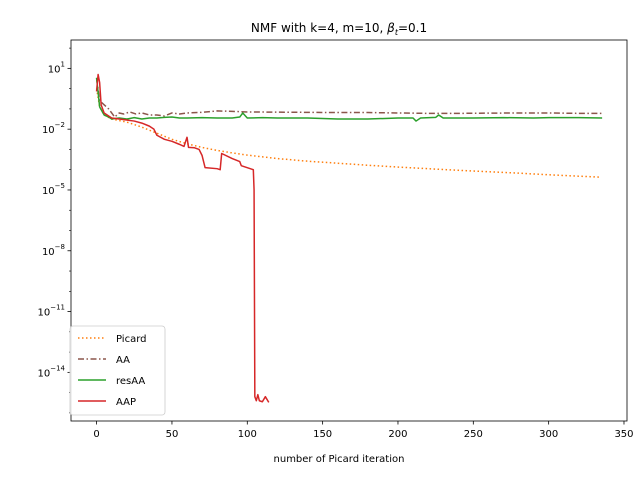  Describe the element at coordinates (51, 371) in the screenshot. I see `y-tick-label: 10⁻¹⁴` at that location.